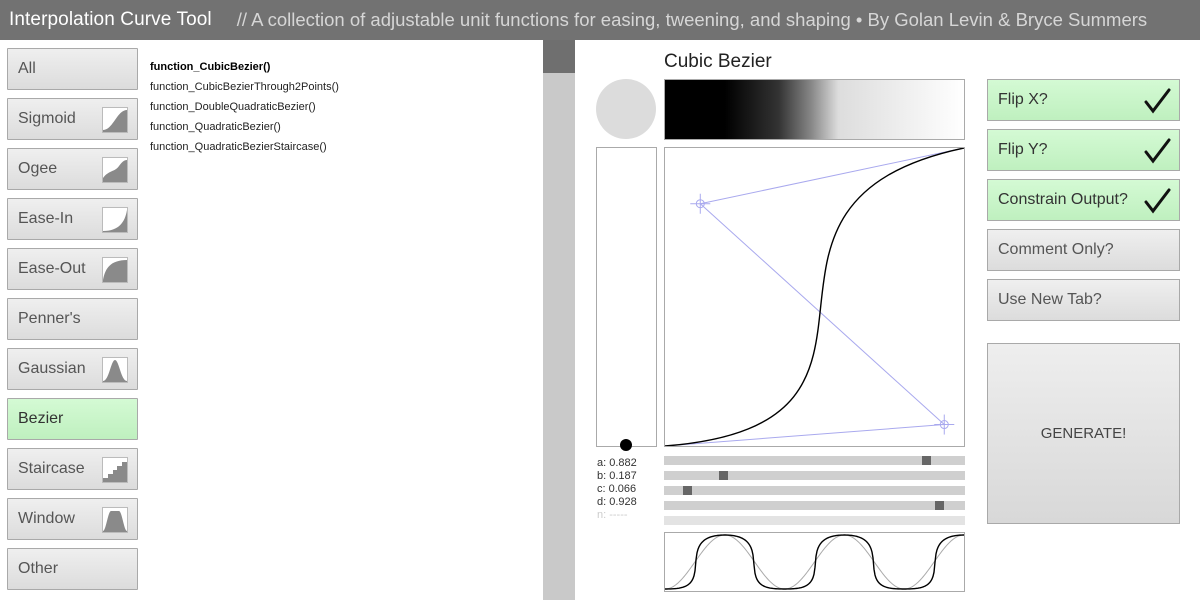 This screenshot has width=1200, height=600. I want to click on ease-out-icon, so click(115, 270).